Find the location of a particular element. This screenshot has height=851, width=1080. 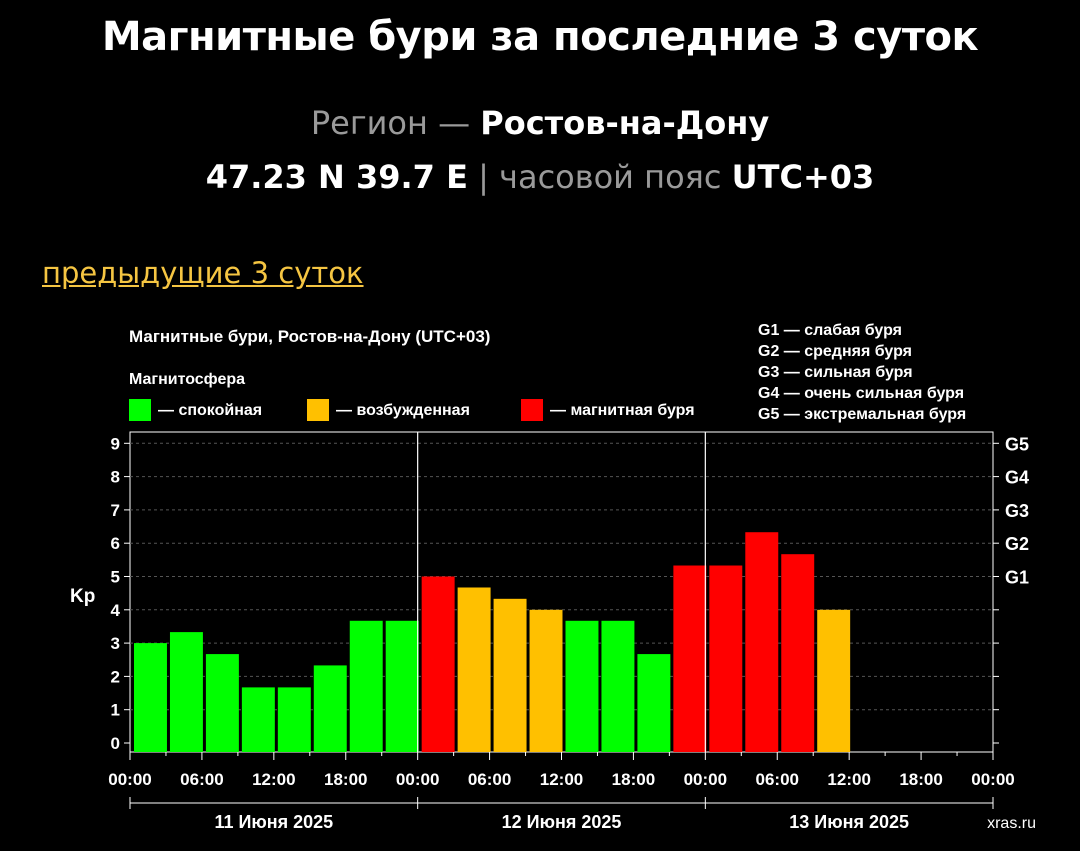

y-tick-label: 9 is located at coordinates (115, 443).